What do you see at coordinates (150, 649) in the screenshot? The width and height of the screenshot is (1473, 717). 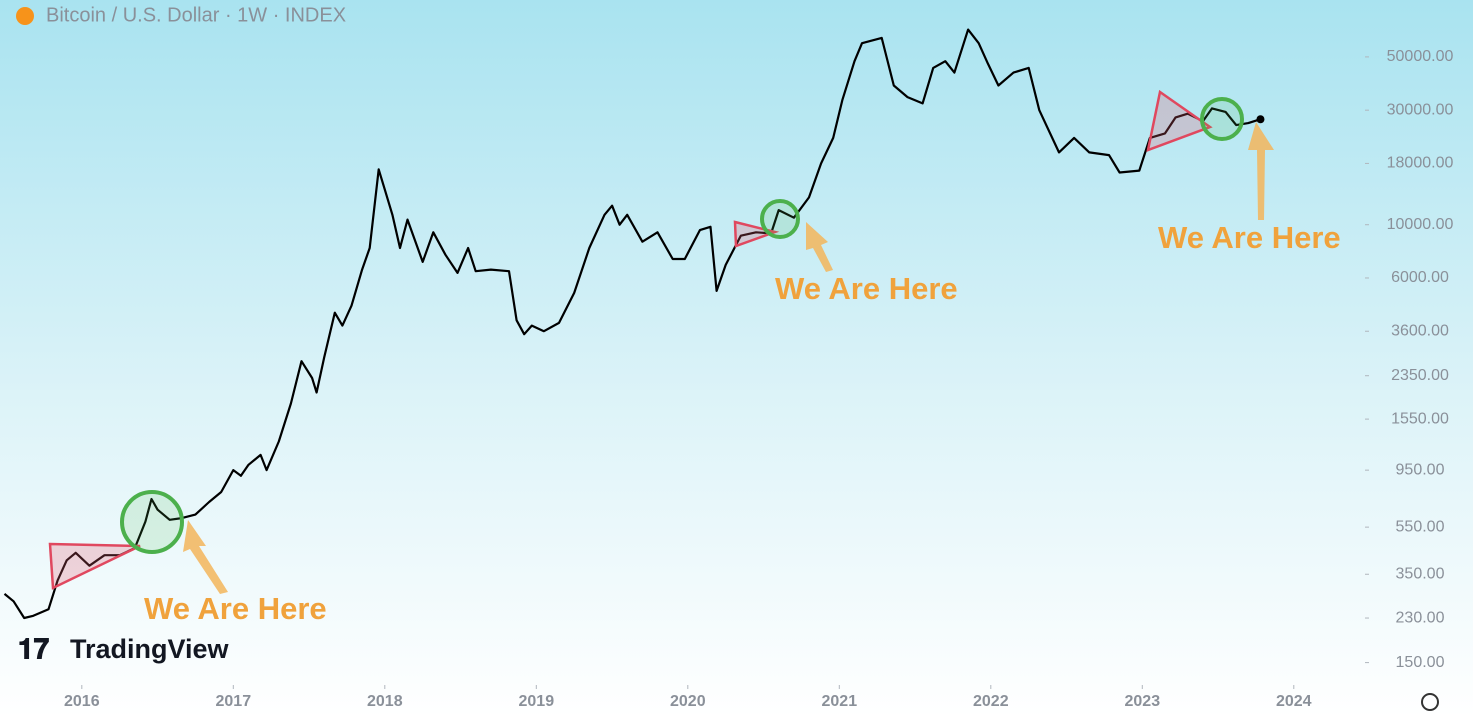 I see `brand: TradingView` at bounding box center [150, 649].